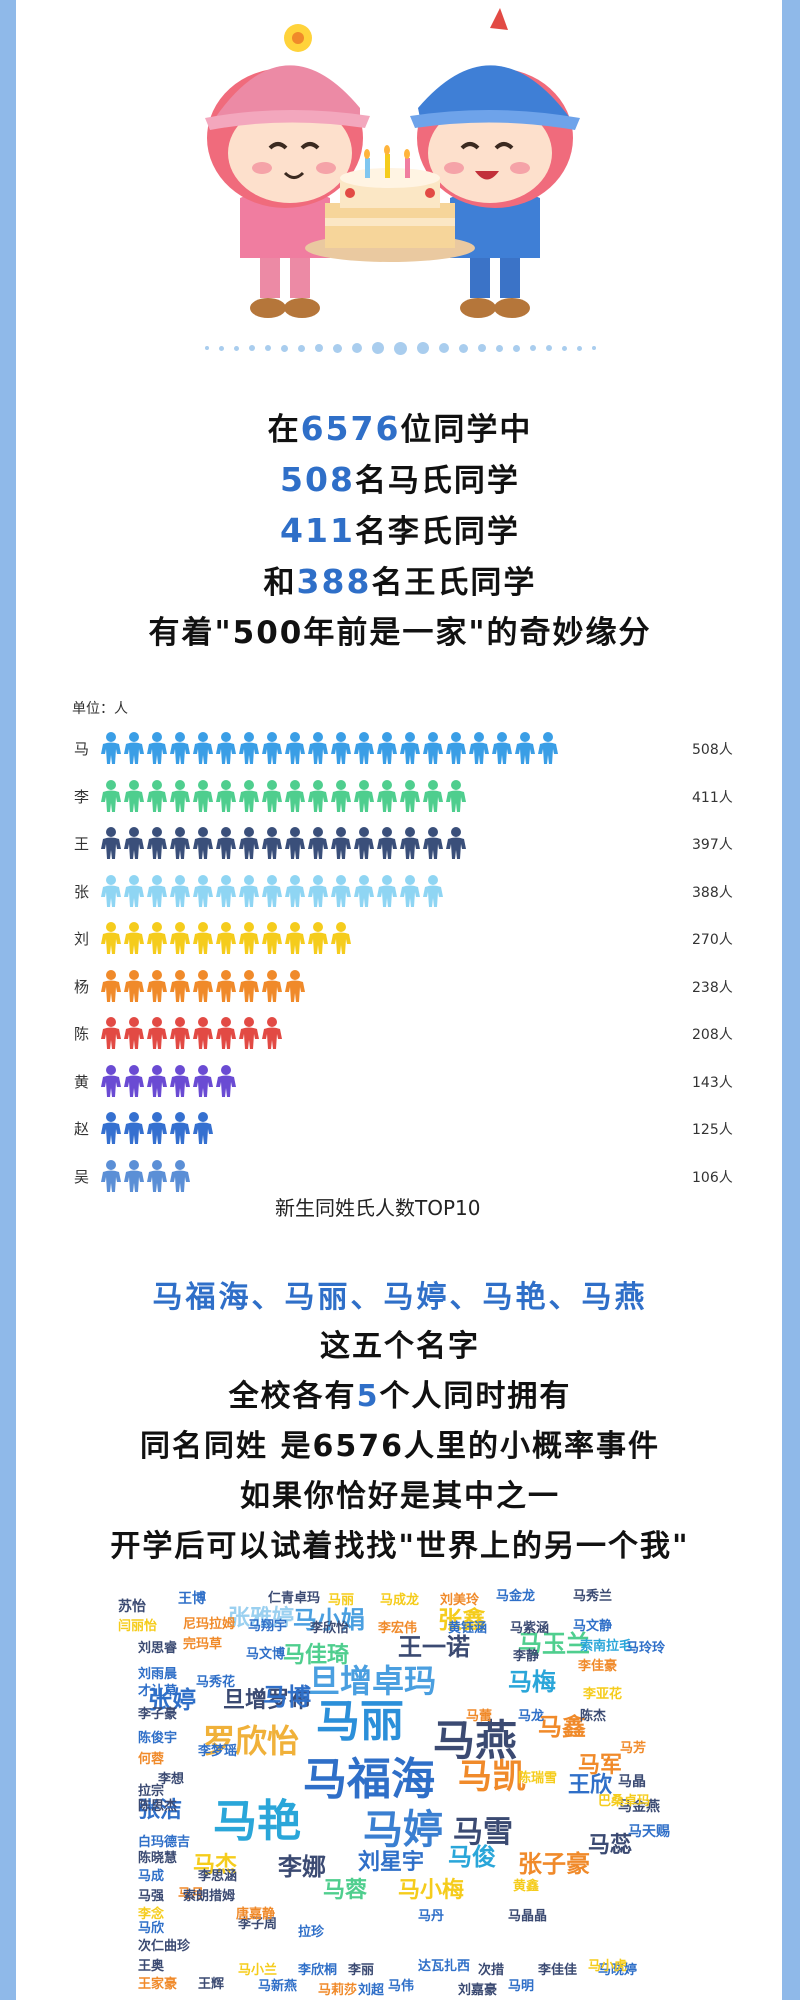 Image resolution: width=800 pixels, height=2000 pixels. What do you see at coordinates (400, 581) in the screenshot?
I see `stat-line-wang: 和388名王氏同学` at bounding box center [400, 581].